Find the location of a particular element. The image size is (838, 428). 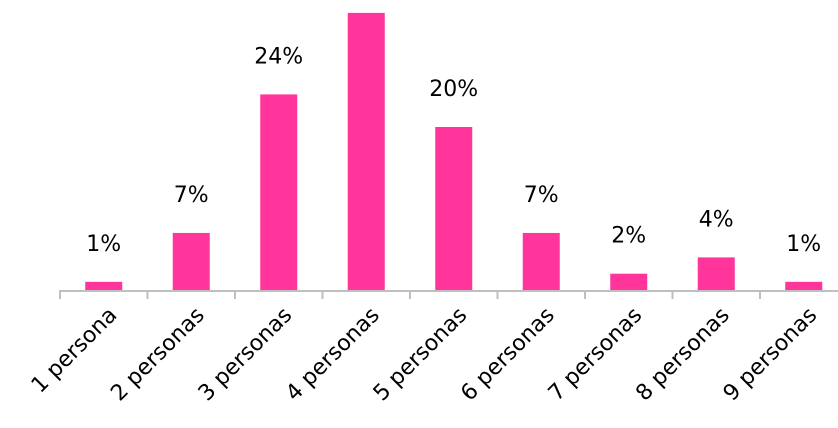

data-label: 2% is located at coordinates (628, 236).